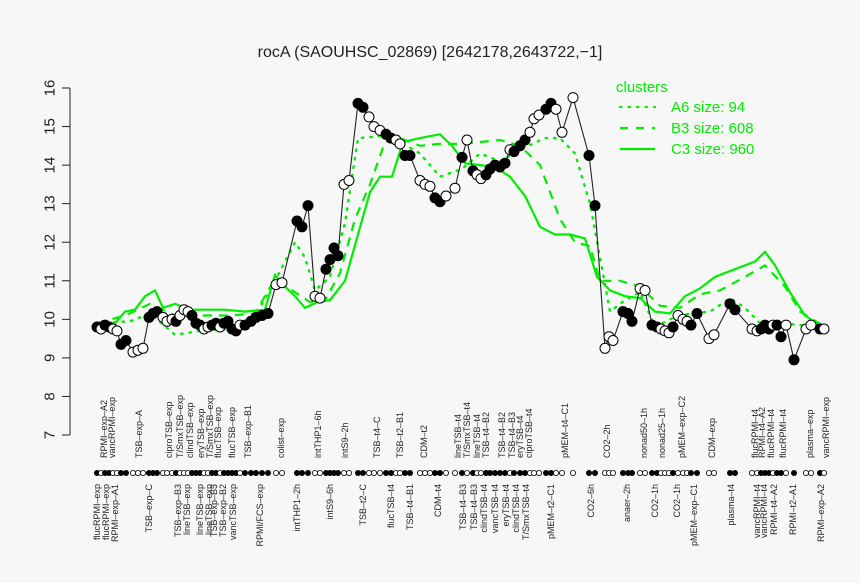 The height and width of the screenshot is (583, 860). Describe the element at coordinates (607, 441) in the screenshot. I see `sample-label: CO2–2h` at that location.